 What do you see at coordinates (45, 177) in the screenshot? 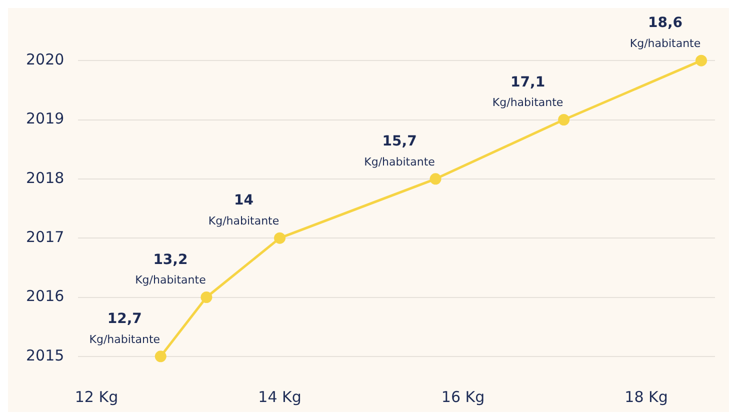
I see `y-tick-label: 2018` at bounding box center [45, 177].